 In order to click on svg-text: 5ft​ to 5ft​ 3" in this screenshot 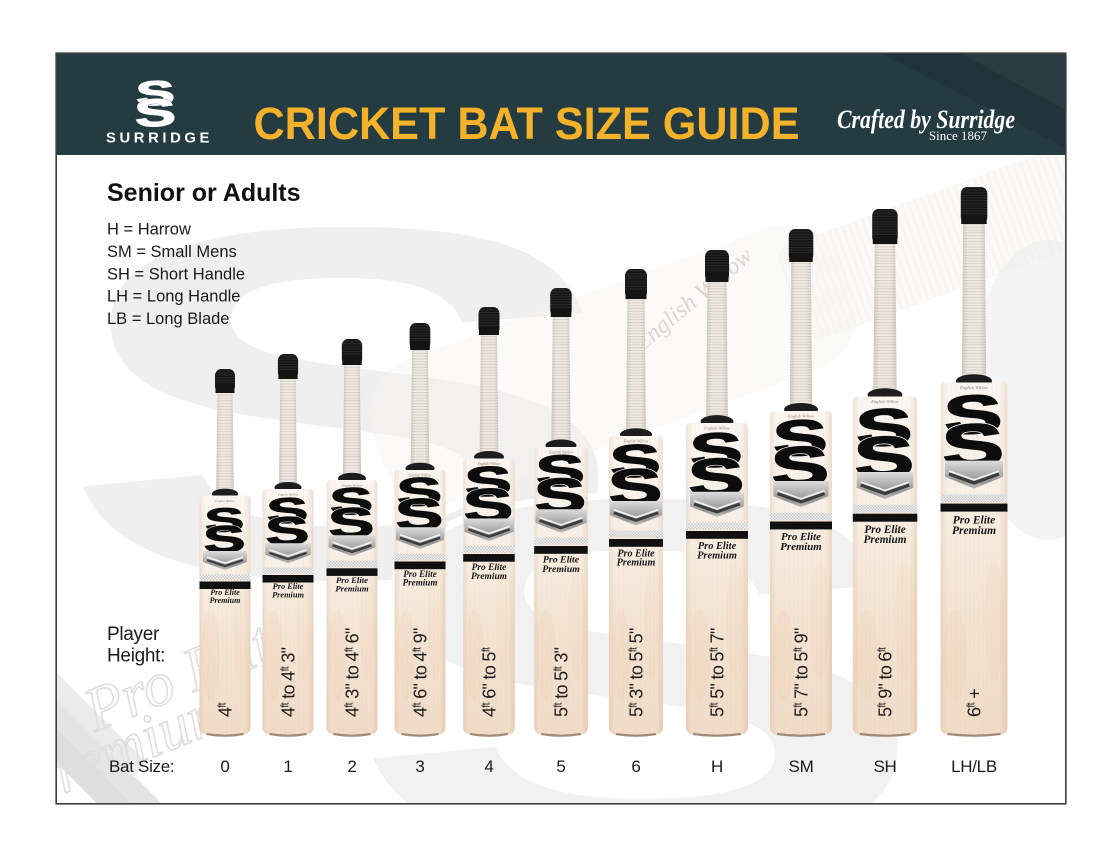, I will do `click(562, 682)`.